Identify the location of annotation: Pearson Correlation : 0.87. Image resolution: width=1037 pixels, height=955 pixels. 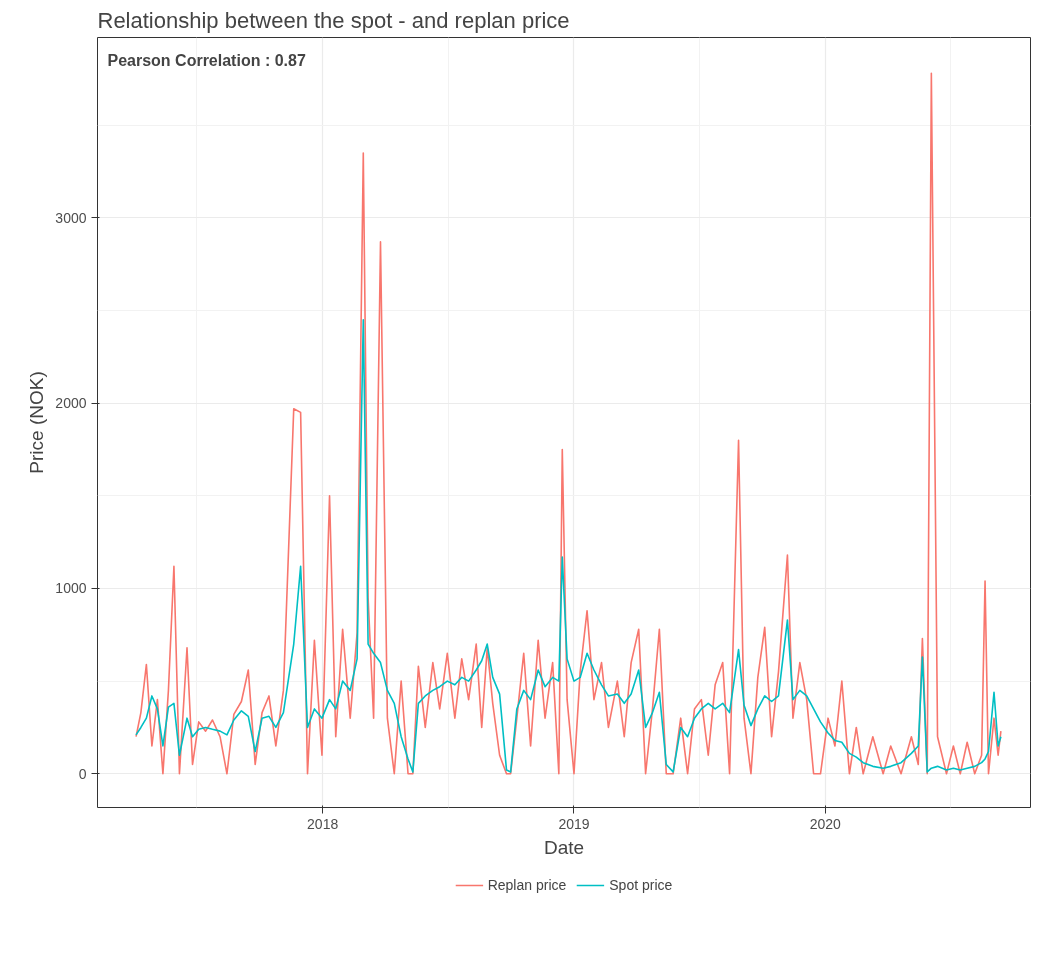
(206, 60).